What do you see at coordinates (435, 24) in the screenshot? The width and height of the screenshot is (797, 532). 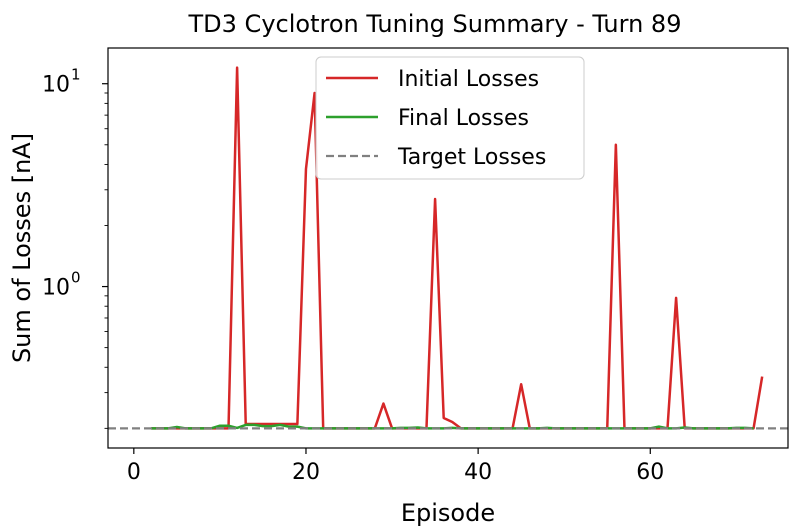 I see `chart-title: TD3 Cyclotron Tuning Summary - Turn 89` at bounding box center [435, 24].